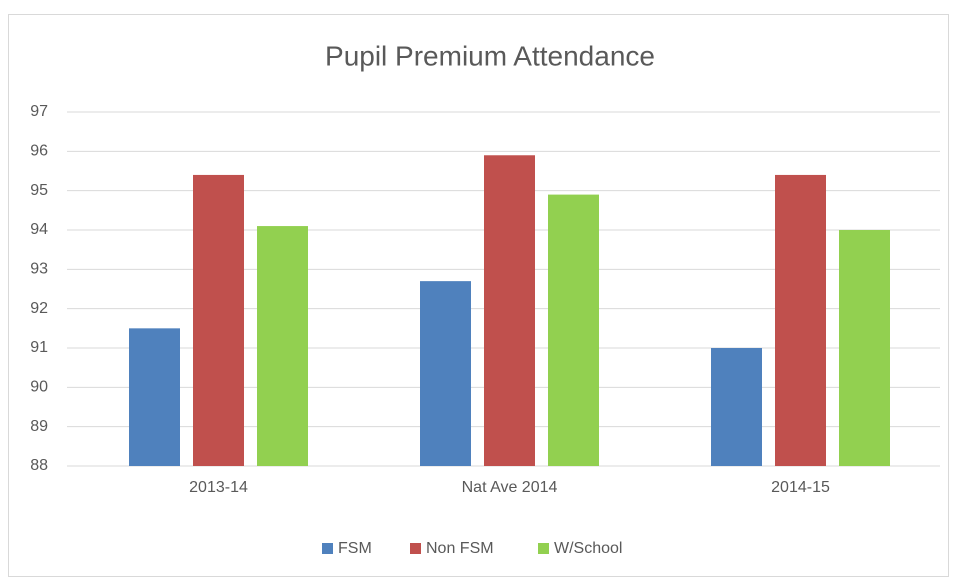  Describe the element at coordinates (39, 111) in the screenshot. I see `y-tick-label: 97` at that location.